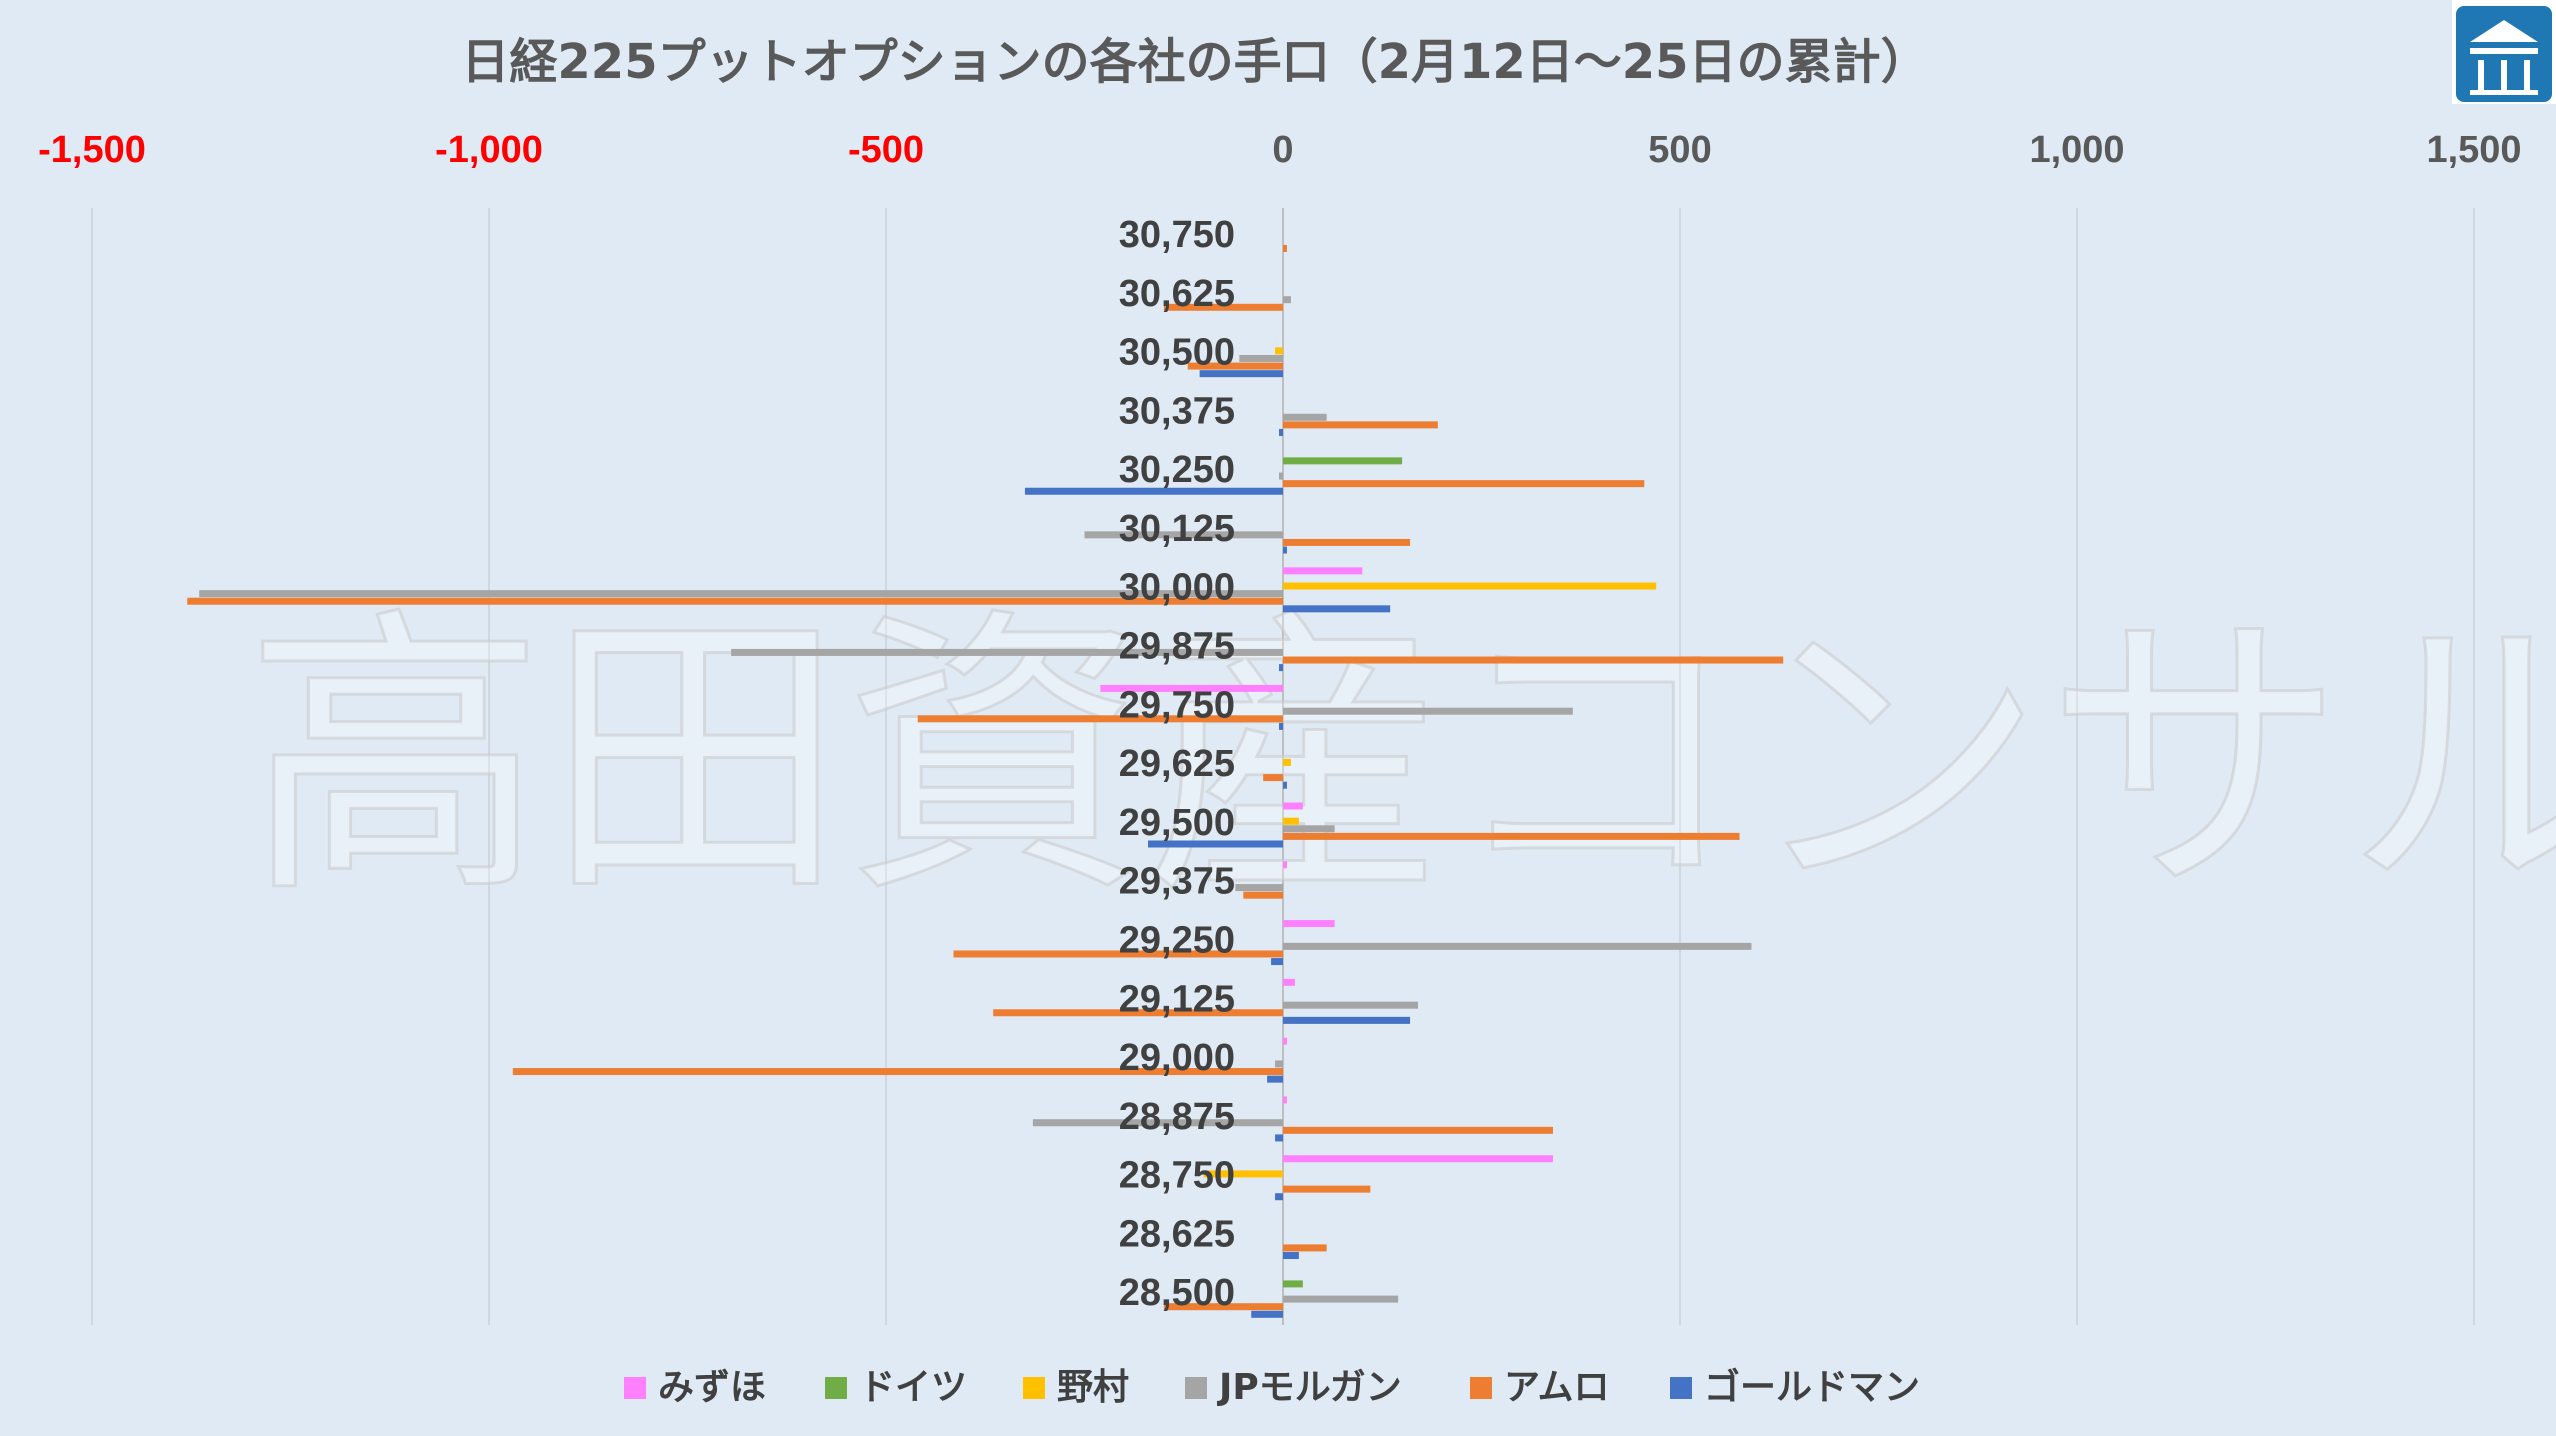 The height and width of the screenshot is (1436, 2556). I want to click on y-tick-label: 30,125, so click(1177, 529).